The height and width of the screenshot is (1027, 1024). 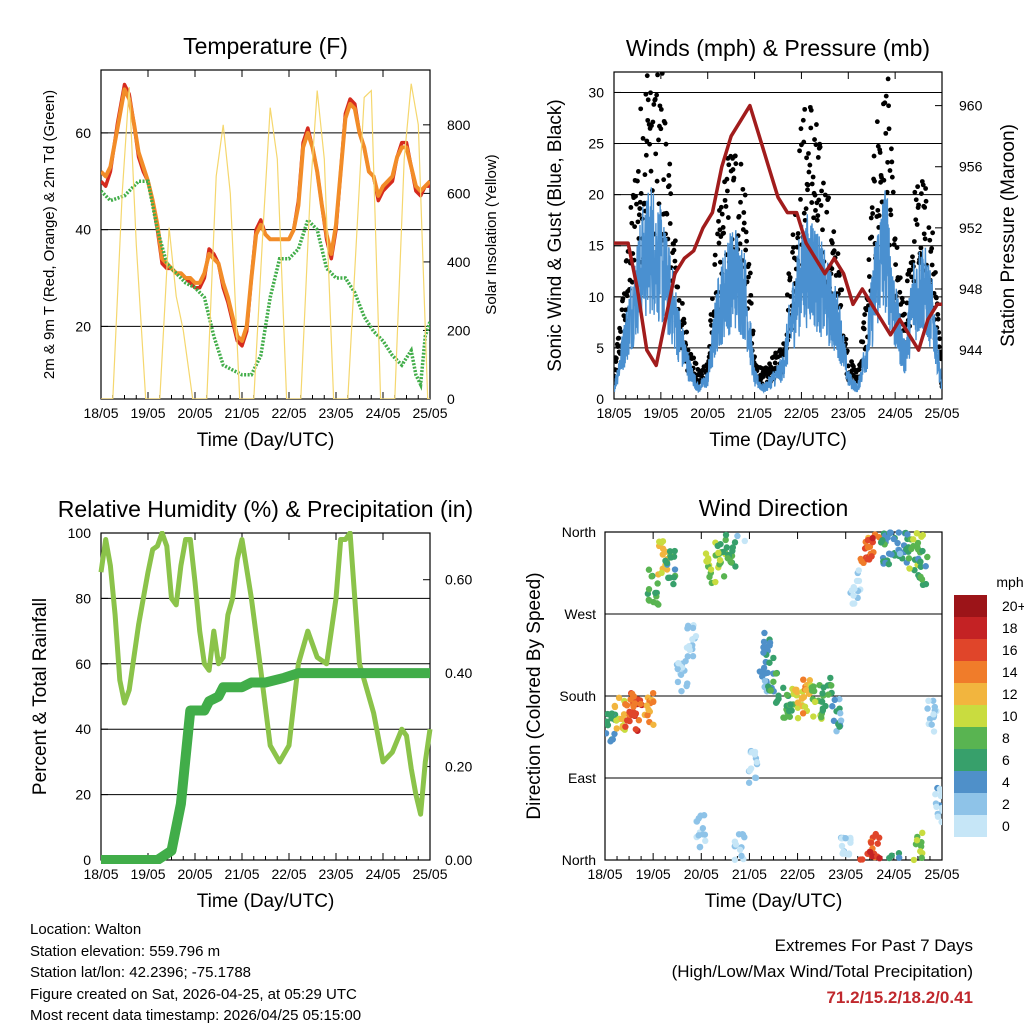 What do you see at coordinates (1010, 672) in the screenshot?
I see `colorbar-label: 14` at bounding box center [1010, 672].